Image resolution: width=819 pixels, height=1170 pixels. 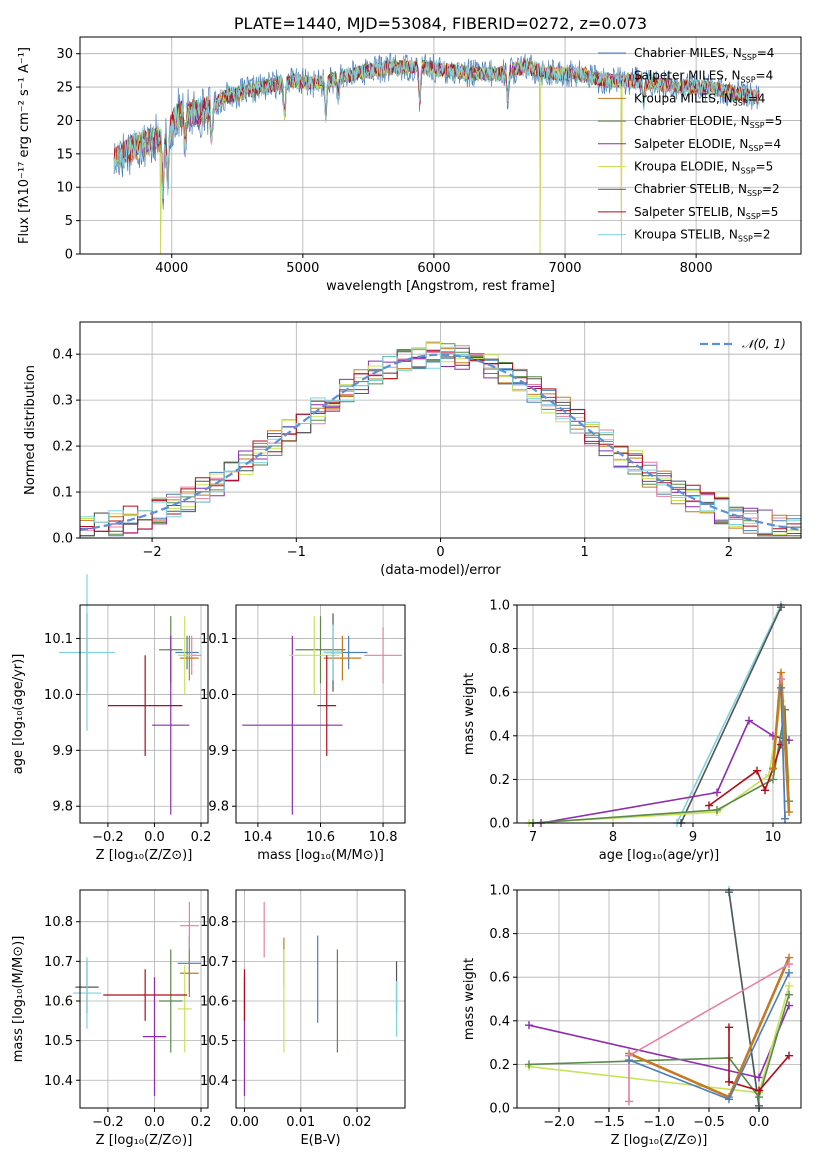 What do you see at coordinates (659, 714) in the screenshot?
I see `weight_vs_age-frame` at bounding box center [659, 714].